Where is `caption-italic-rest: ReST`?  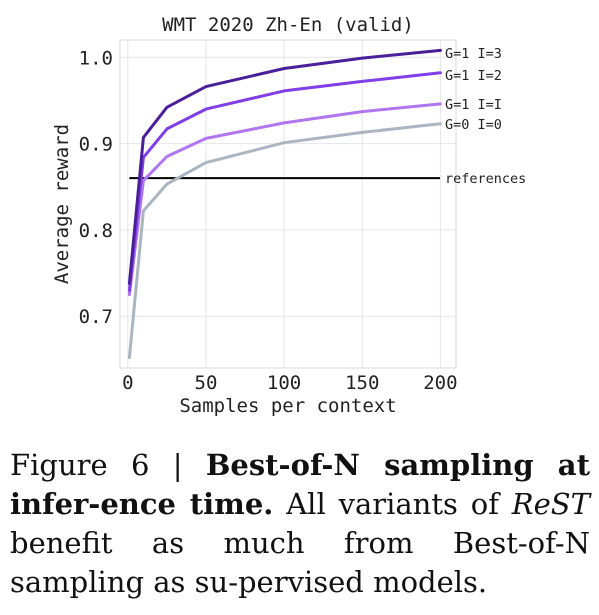
caption-italic-rest: ReST is located at coordinates (551, 504).